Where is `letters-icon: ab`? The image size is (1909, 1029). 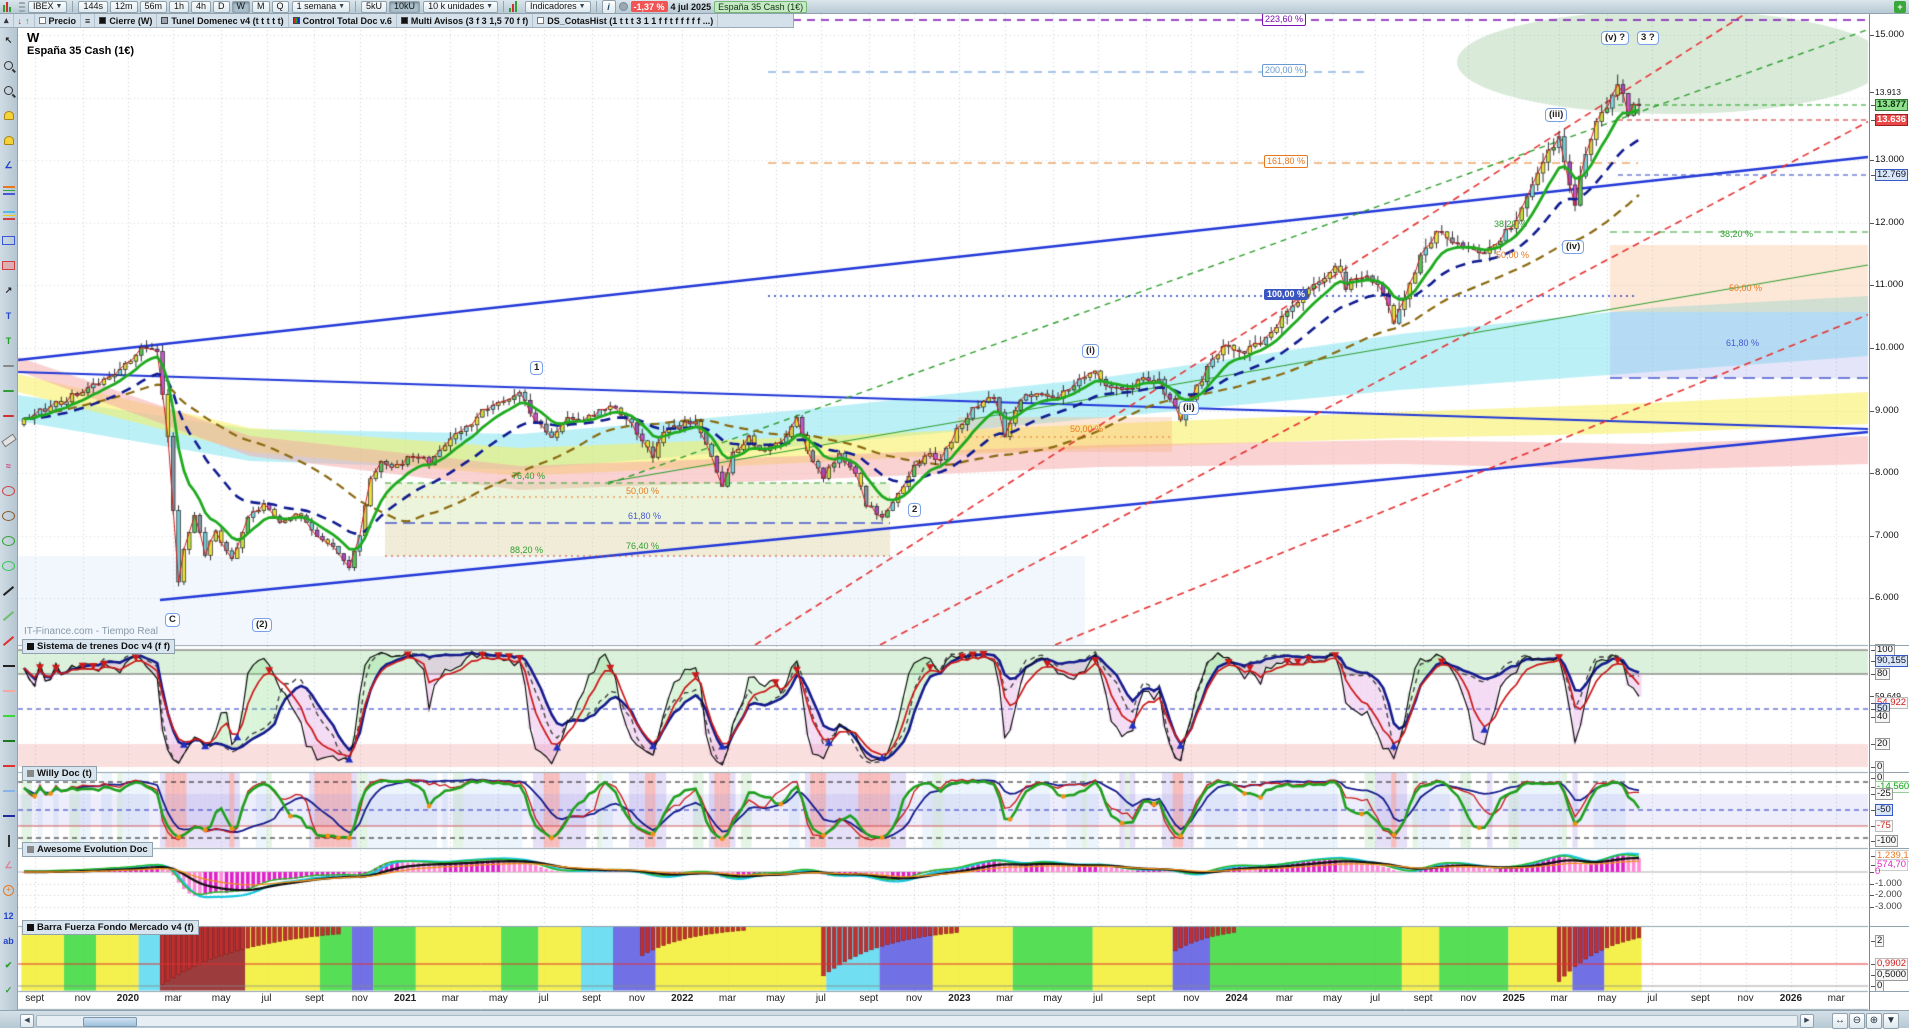
letters-icon: ab is located at coordinates (8, 940).